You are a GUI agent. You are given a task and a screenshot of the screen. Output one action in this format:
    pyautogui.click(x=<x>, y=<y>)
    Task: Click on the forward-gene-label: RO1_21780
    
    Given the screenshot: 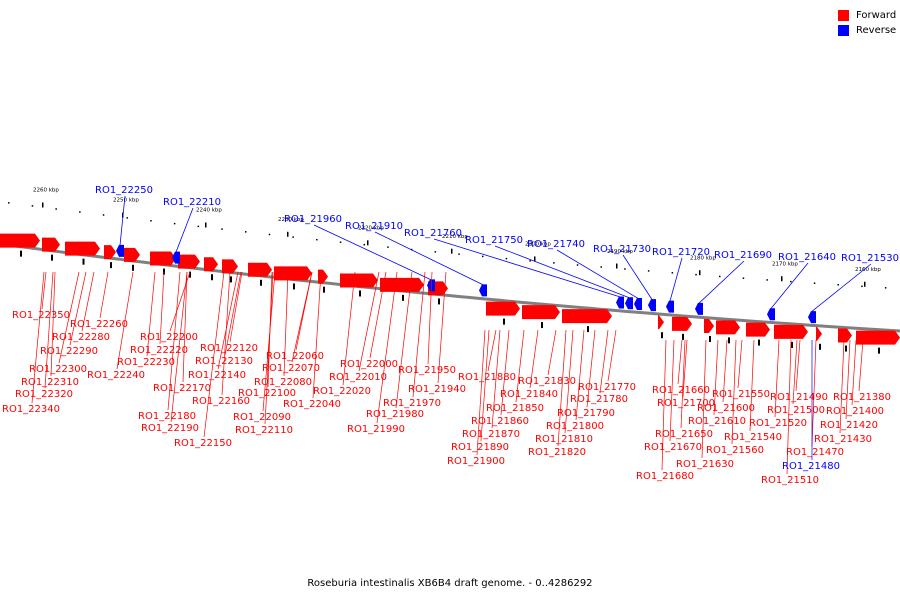 What is the action you would take?
    pyautogui.click(x=599, y=399)
    